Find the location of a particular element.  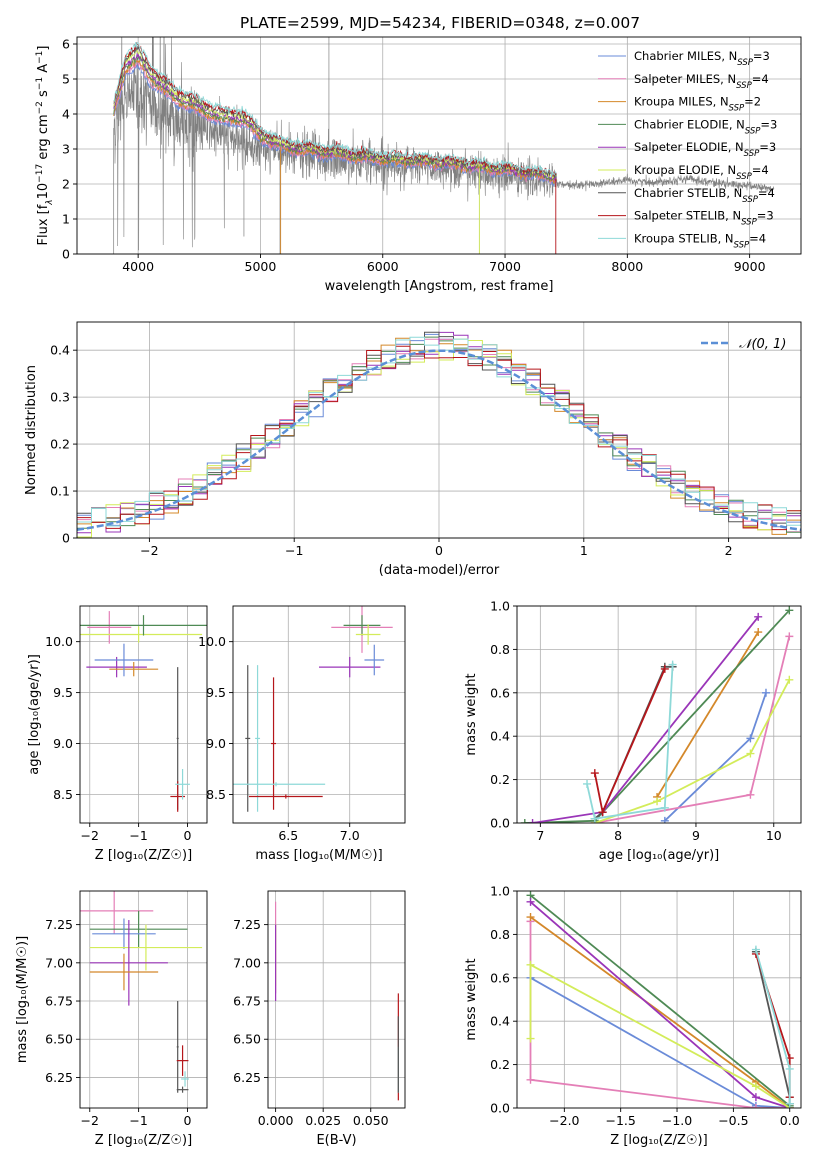

y-tick-label: 3 is located at coordinates (66, 149).